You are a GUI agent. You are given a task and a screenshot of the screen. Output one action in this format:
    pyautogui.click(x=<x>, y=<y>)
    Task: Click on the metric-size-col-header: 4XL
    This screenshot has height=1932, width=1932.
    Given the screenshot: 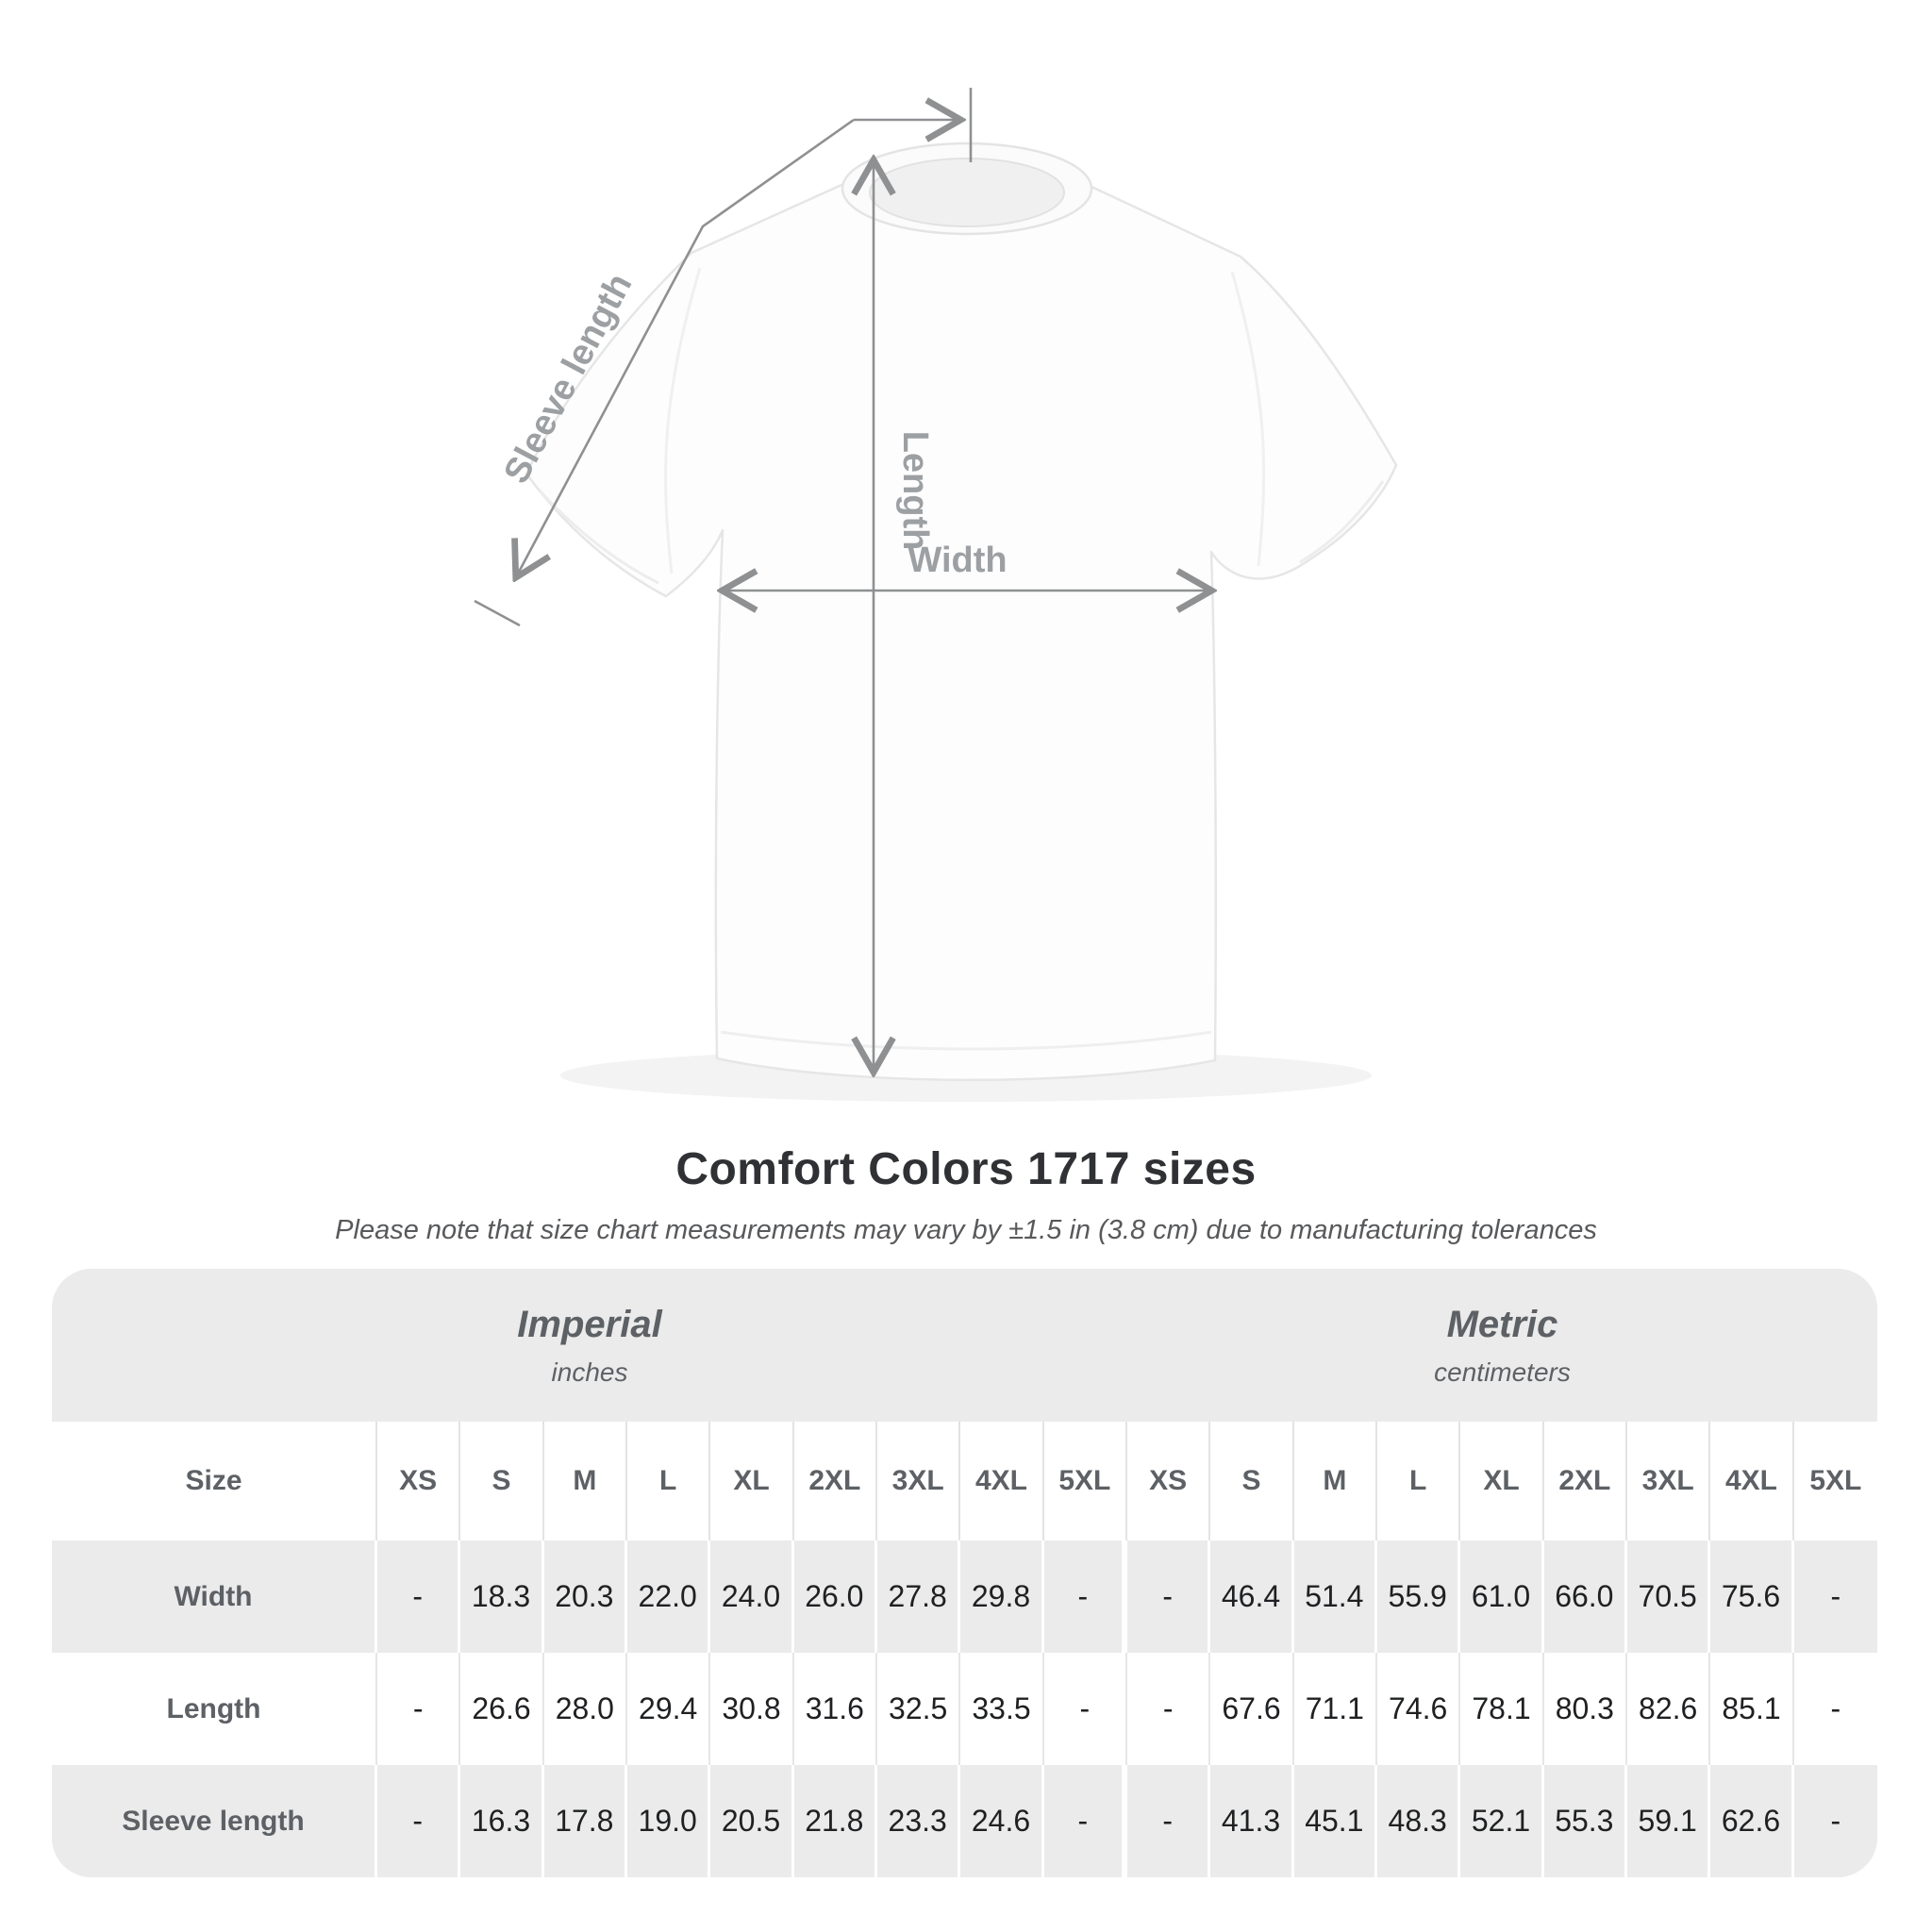 What is the action you would take?
    pyautogui.click(x=1752, y=1481)
    